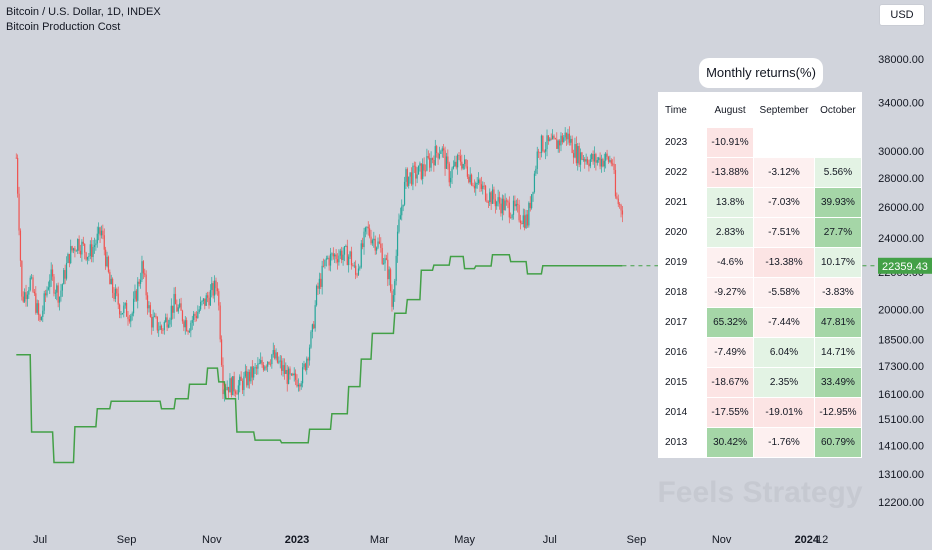 Image resolution: width=932 pixels, height=550 pixels. I want to click on currency-button: USD, so click(902, 15).